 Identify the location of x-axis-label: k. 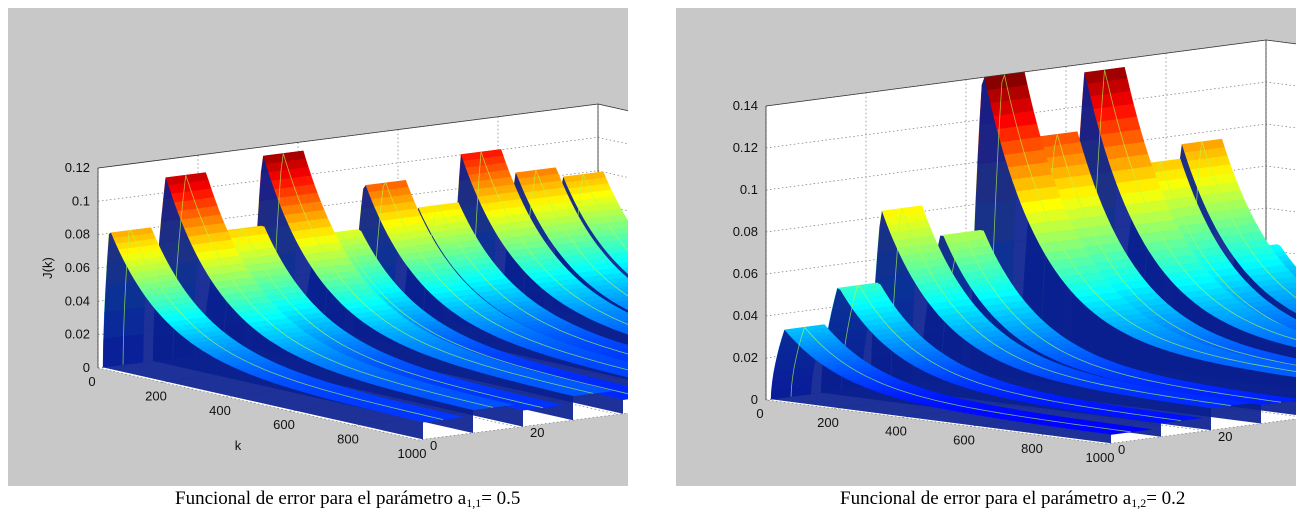
(238, 445).